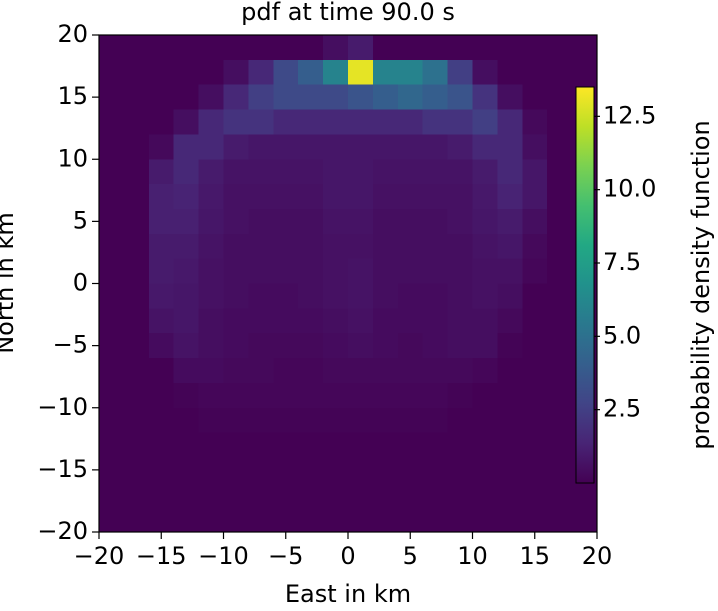 Image resolution: width=718 pixels, height=611 pixels. What do you see at coordinates (62, 531) in the screenshot?
I see `y-tick-label: −20` at bounding box center [62, 531].